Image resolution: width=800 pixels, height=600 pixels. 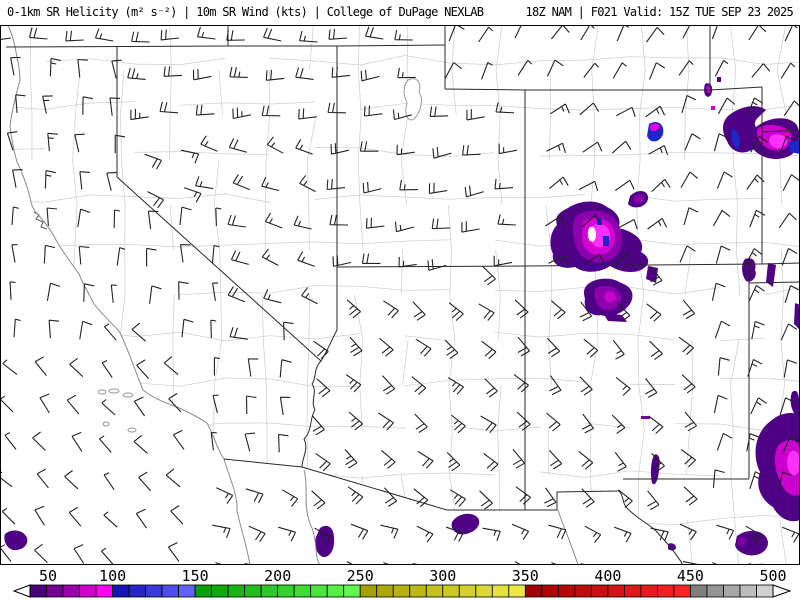 I want to click on helicity-contour-co-white-hole, so click(x=591, y=234).